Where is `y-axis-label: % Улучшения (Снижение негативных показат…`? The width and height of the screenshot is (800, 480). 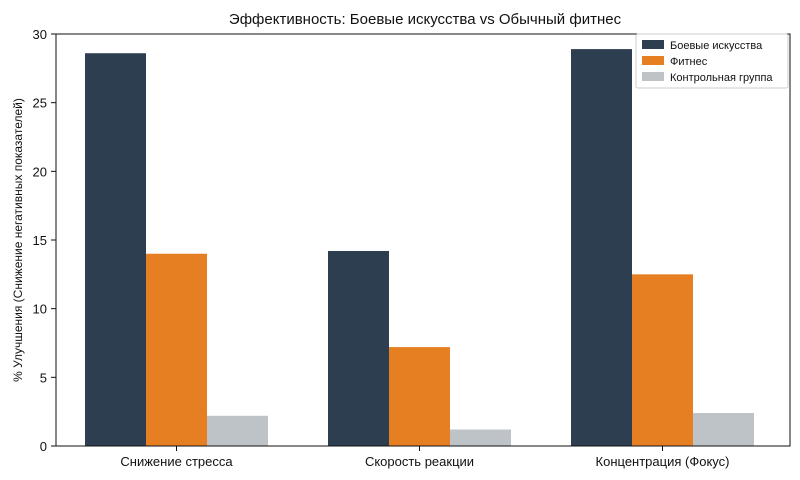
y-axis-label: % Улучшения (Снижение негативных показат… is located at coordinates (18, 240).